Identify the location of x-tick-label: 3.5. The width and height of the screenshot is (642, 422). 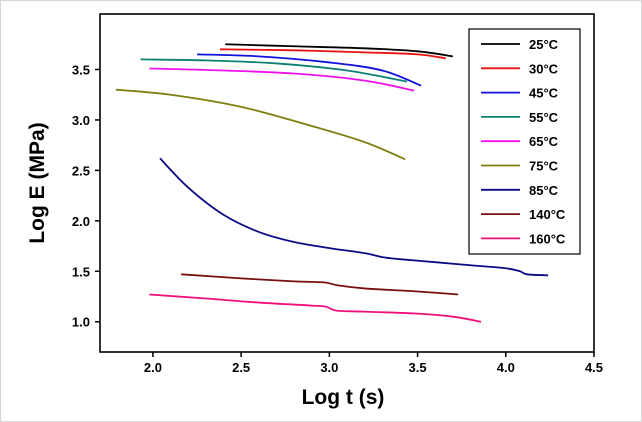
(418, 367).